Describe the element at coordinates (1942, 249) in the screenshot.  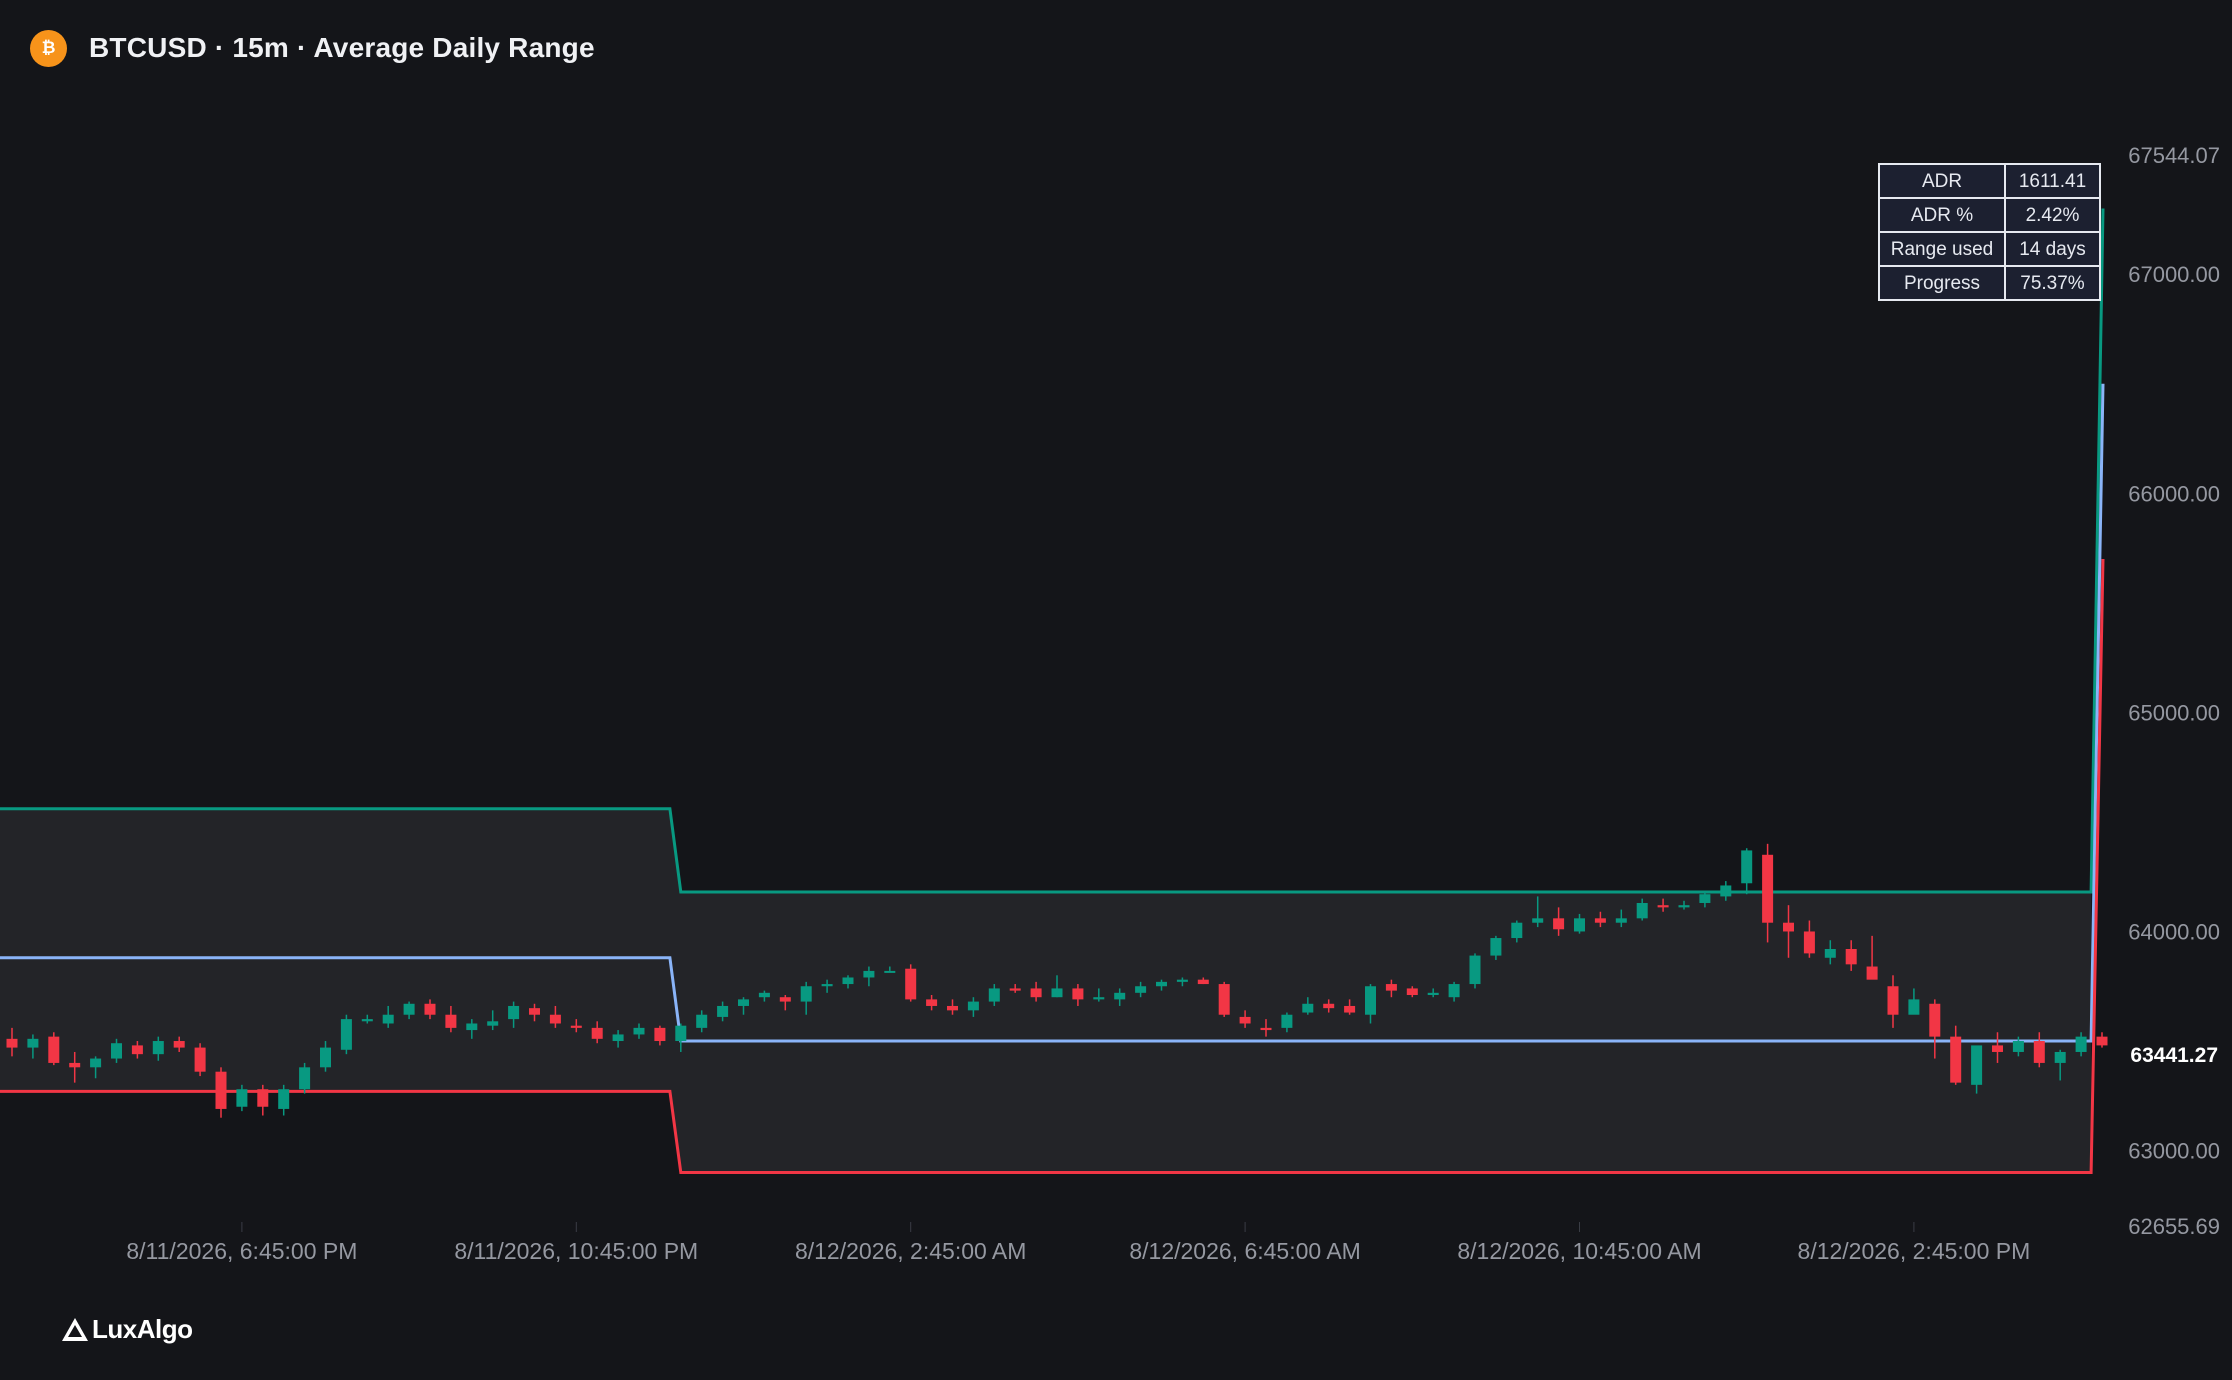
I see `stats-label: Range used` at that location.